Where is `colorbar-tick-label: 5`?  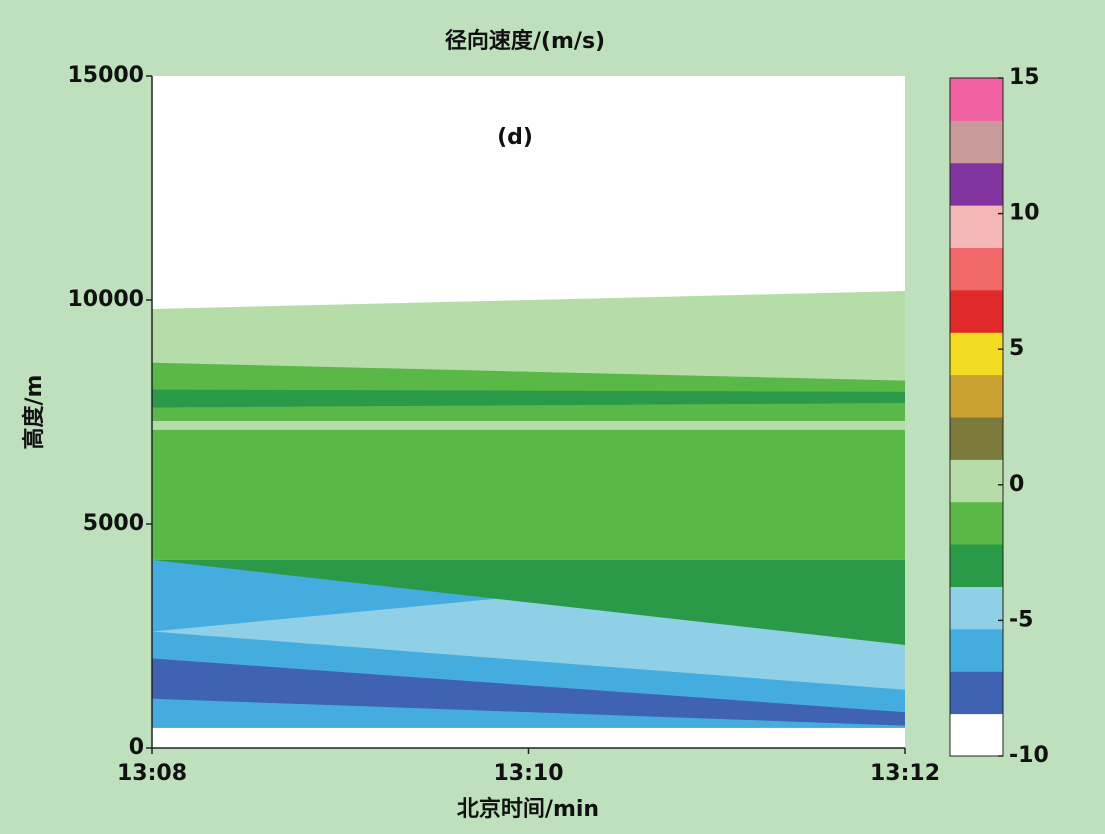
colorbar-tick-label: 5 is located at coordinates (1016, 348).